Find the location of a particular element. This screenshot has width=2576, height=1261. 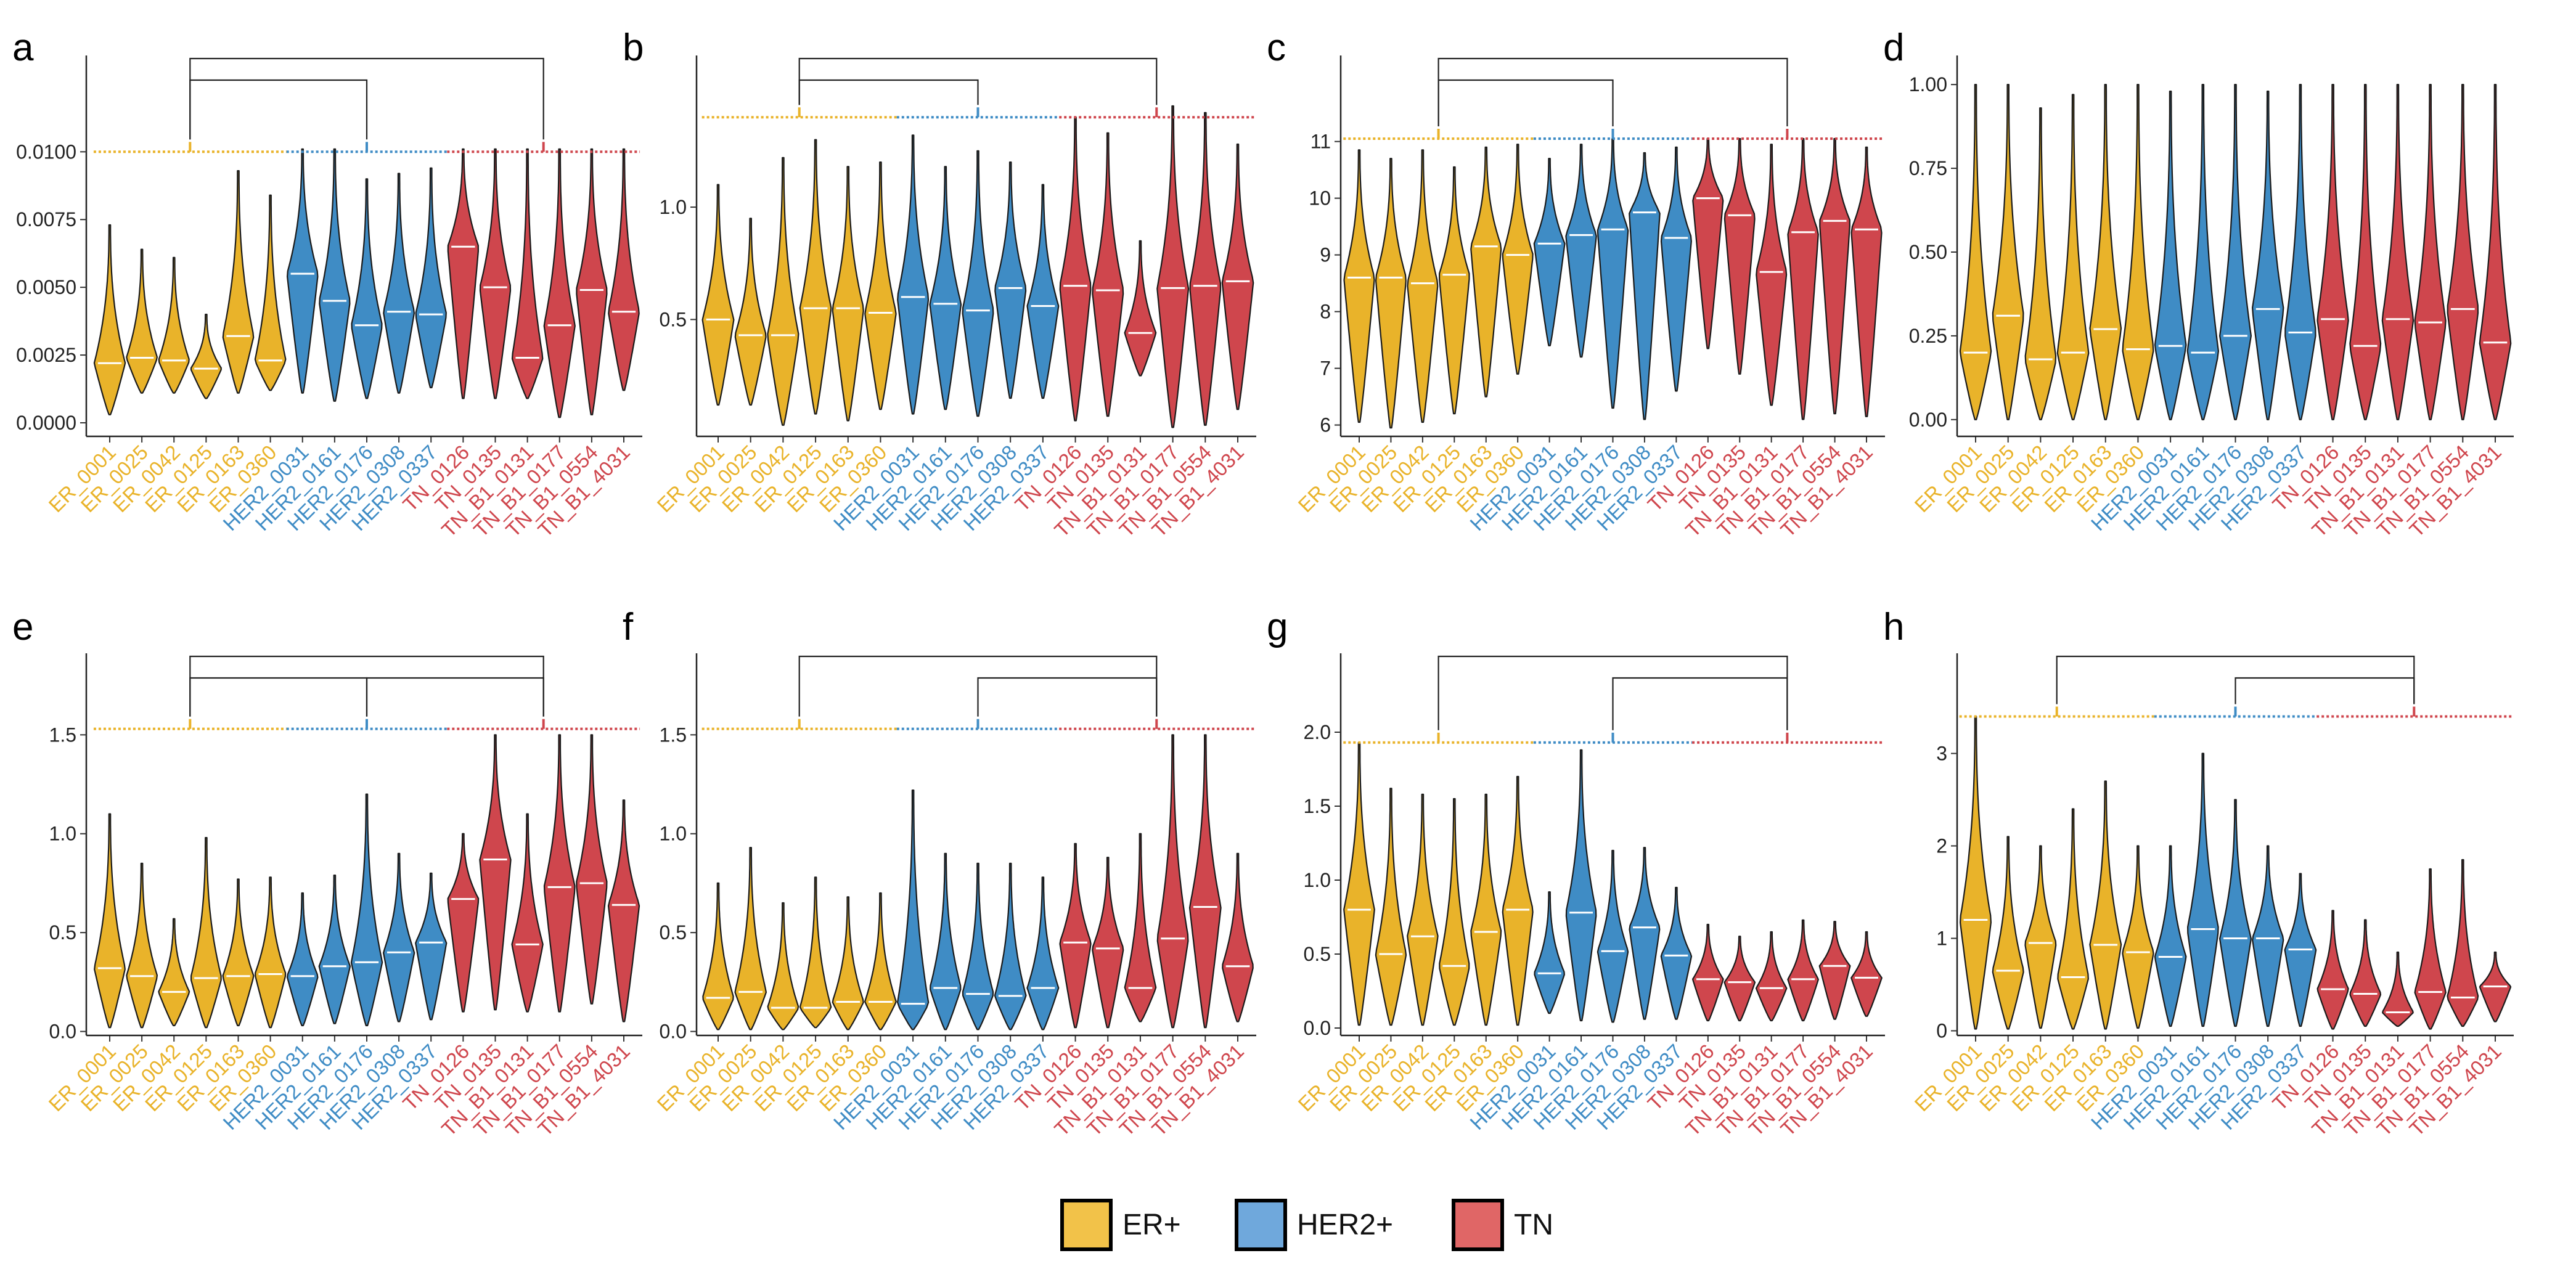

legend-swatch-tn is located at coordinates (1478, 1225).